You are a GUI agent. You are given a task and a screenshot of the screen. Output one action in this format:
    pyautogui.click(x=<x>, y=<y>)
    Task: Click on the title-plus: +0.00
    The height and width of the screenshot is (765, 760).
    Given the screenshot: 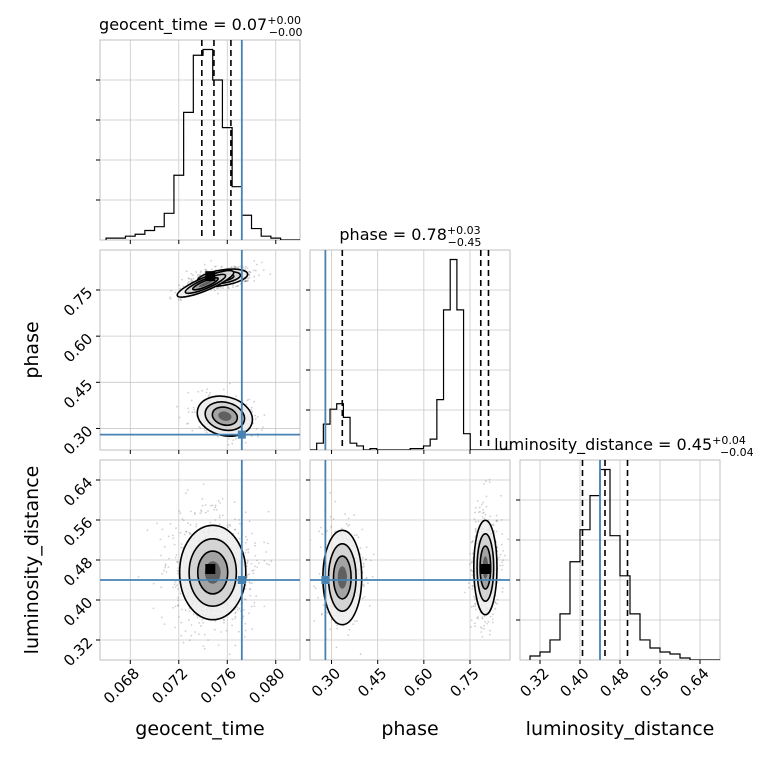 What is the action you would take?
    pyautogui.click(x=284, y=20)
    